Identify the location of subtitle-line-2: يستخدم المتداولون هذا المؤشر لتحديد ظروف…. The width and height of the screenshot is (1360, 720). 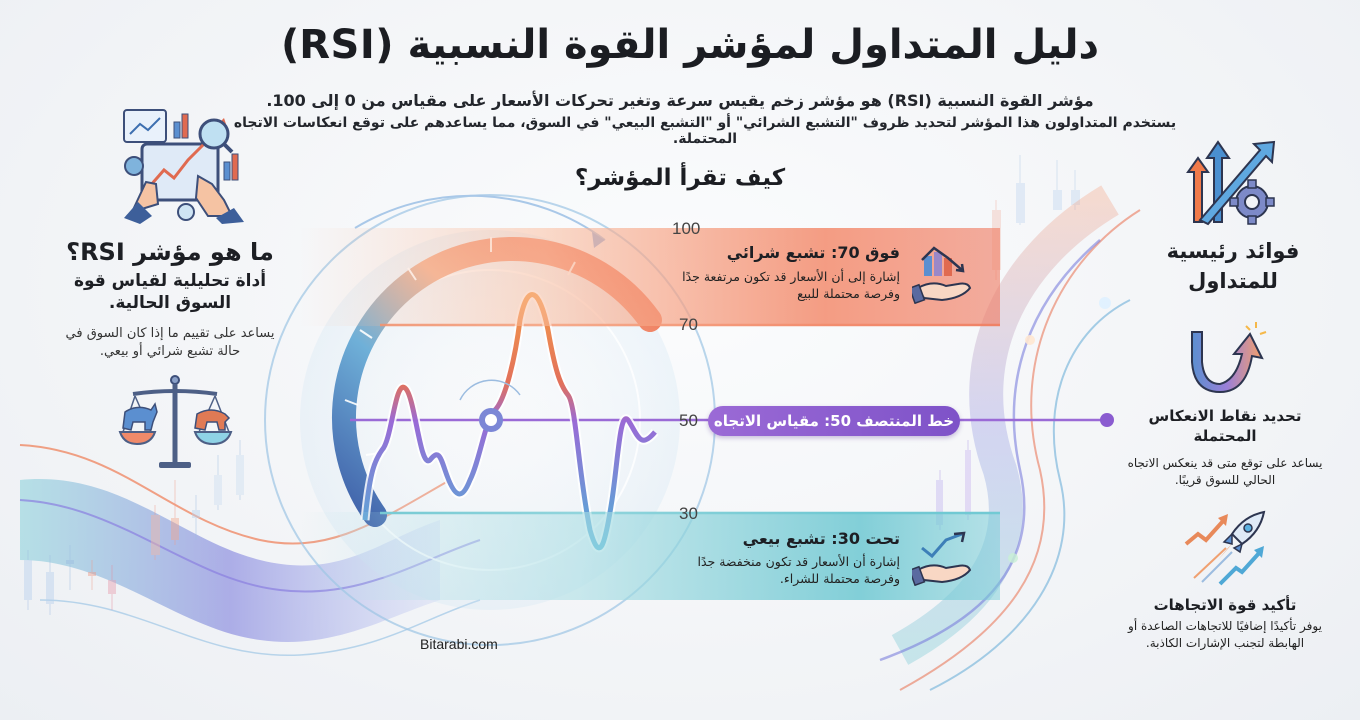
(705, 131).